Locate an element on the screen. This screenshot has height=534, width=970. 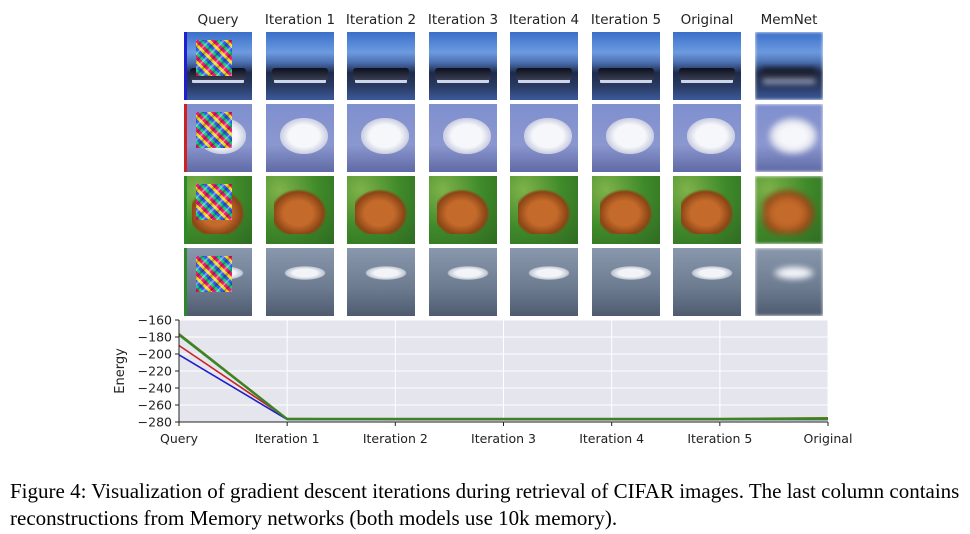
column-header-memnet: MemNet is located at coordinates (789, 20).